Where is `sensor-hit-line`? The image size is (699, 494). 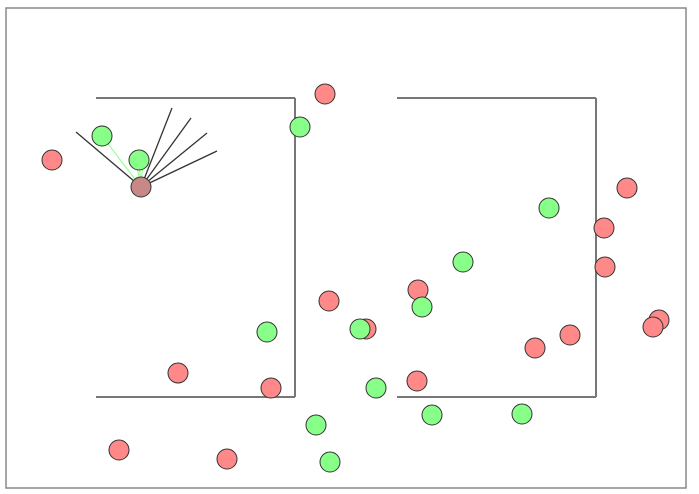
sensor-hit-line is located at coordinates (121, 161).